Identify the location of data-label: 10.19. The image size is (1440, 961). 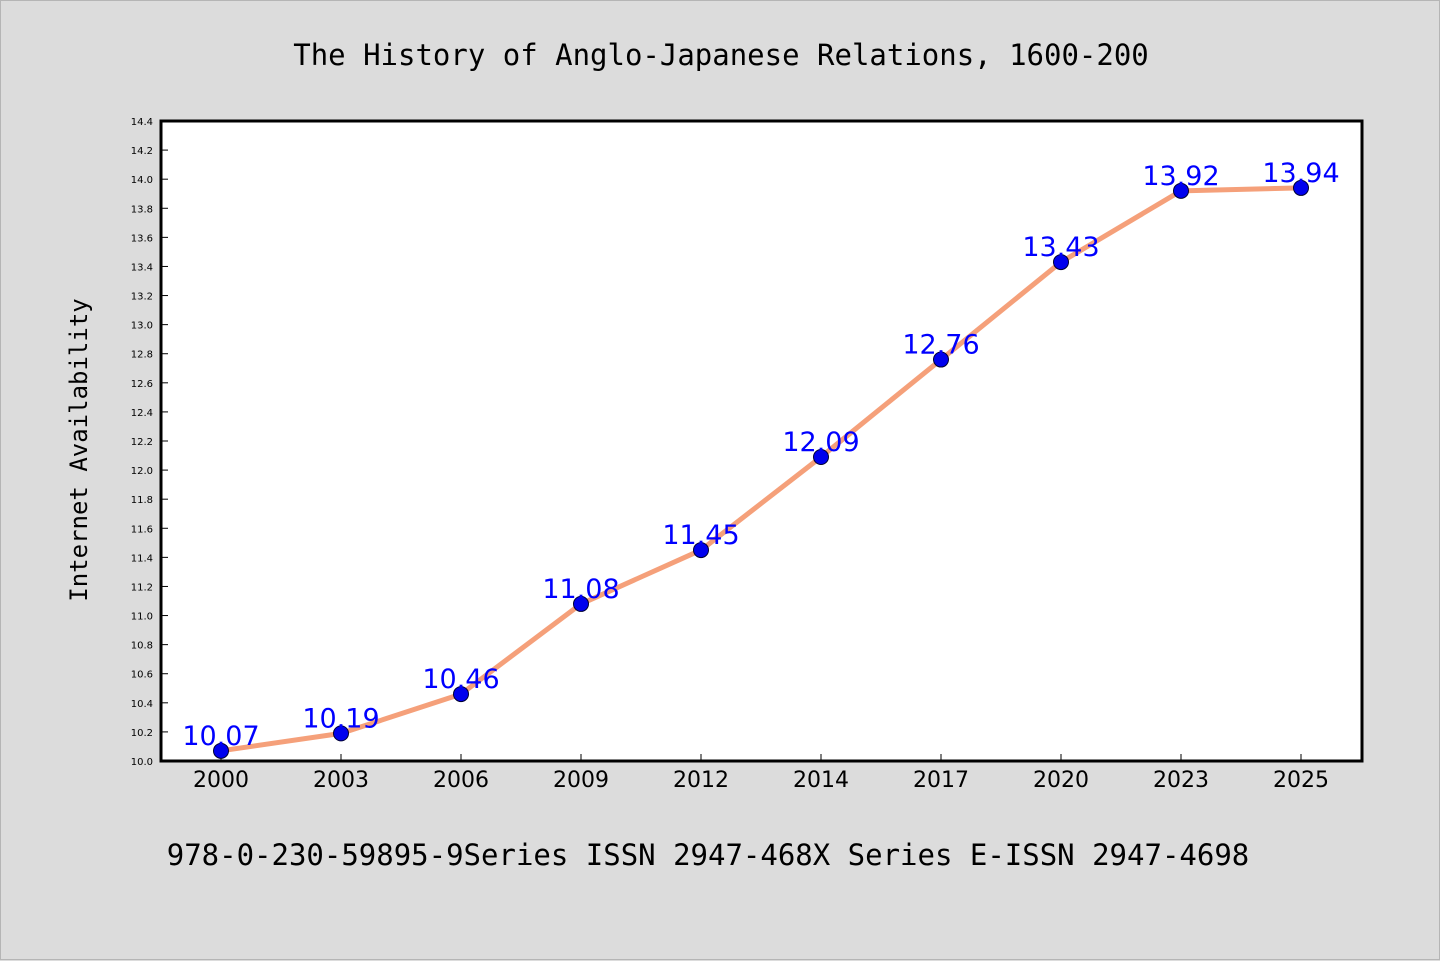
(340, 718).